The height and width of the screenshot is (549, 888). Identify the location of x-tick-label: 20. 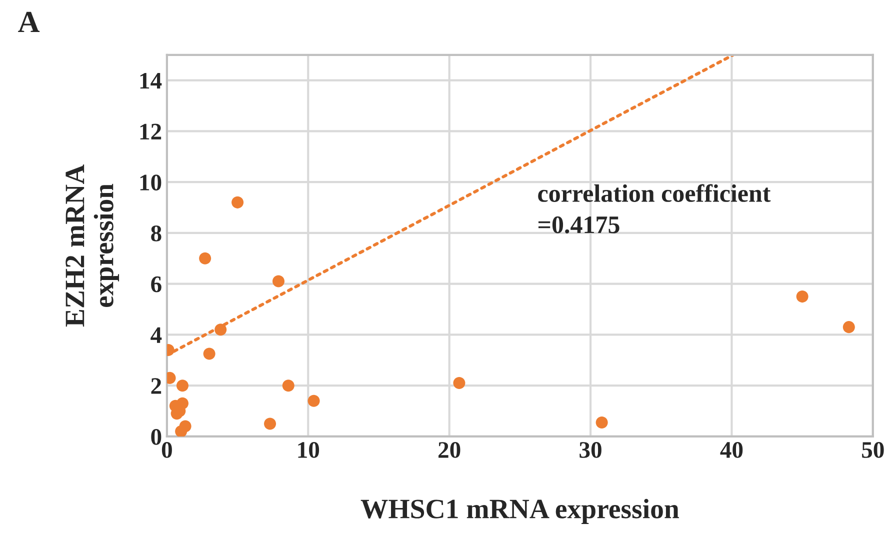
(449, 450).